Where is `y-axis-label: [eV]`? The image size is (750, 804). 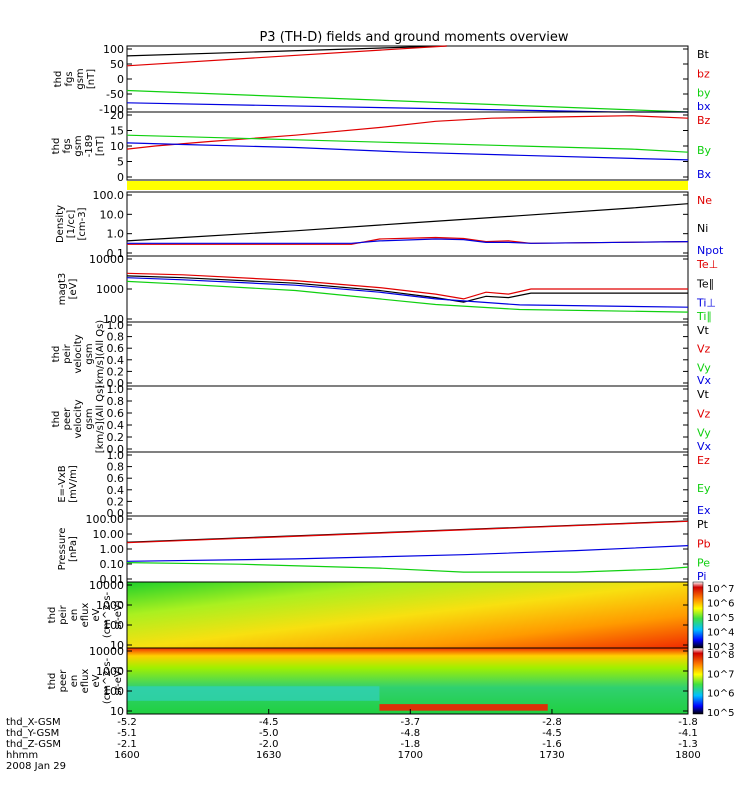 y-axis-label: [eV] is located at coordinates (73, 289).